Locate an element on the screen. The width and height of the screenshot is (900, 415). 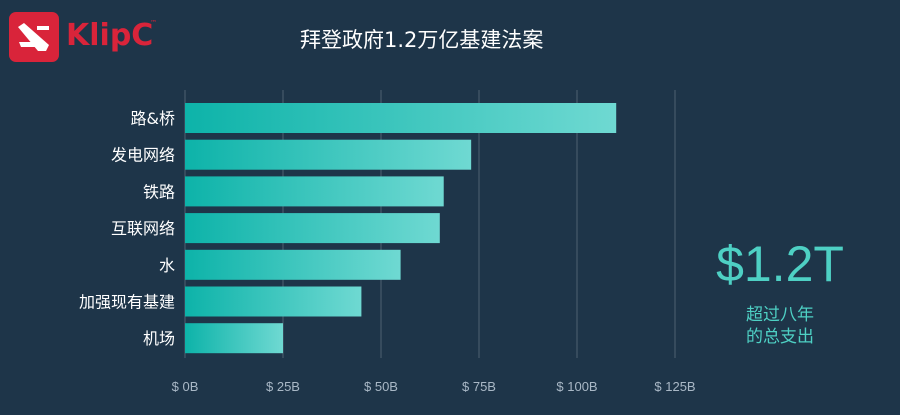
x-tick-label: $ 0B is located at coordinates (185, 386).